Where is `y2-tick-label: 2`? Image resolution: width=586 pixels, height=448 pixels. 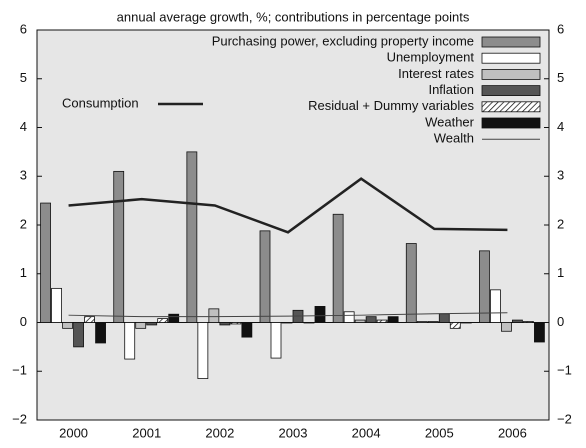
y2-tick-label: 2 is located at coordinates (560, 223).